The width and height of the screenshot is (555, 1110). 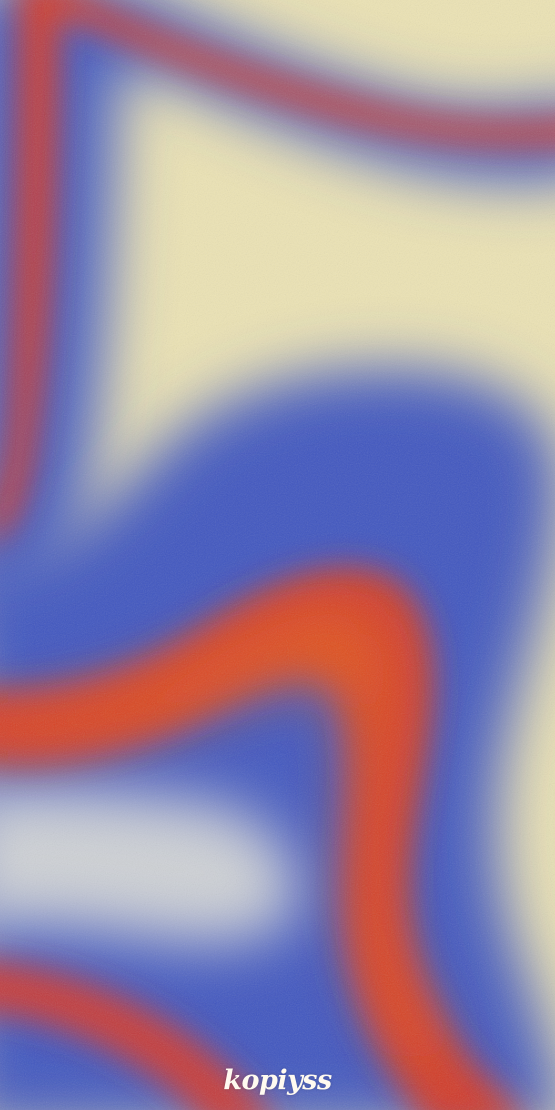 I want to click on watermark-text: kopiyss, so click(x=277, y=1080).